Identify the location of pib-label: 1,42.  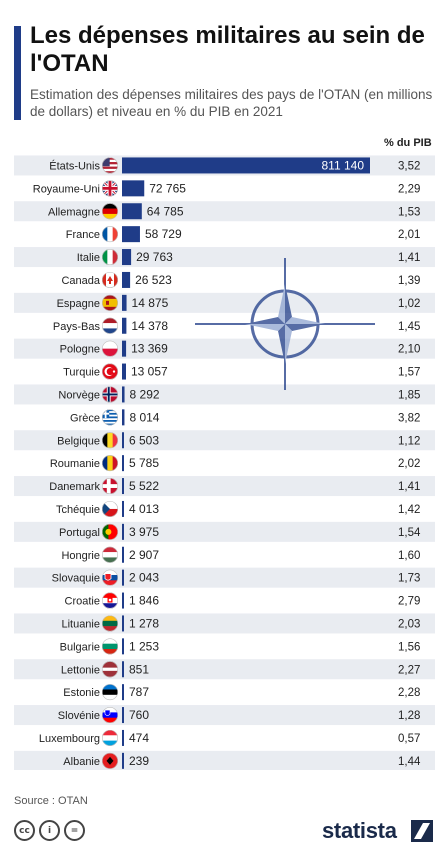
(409, 510).